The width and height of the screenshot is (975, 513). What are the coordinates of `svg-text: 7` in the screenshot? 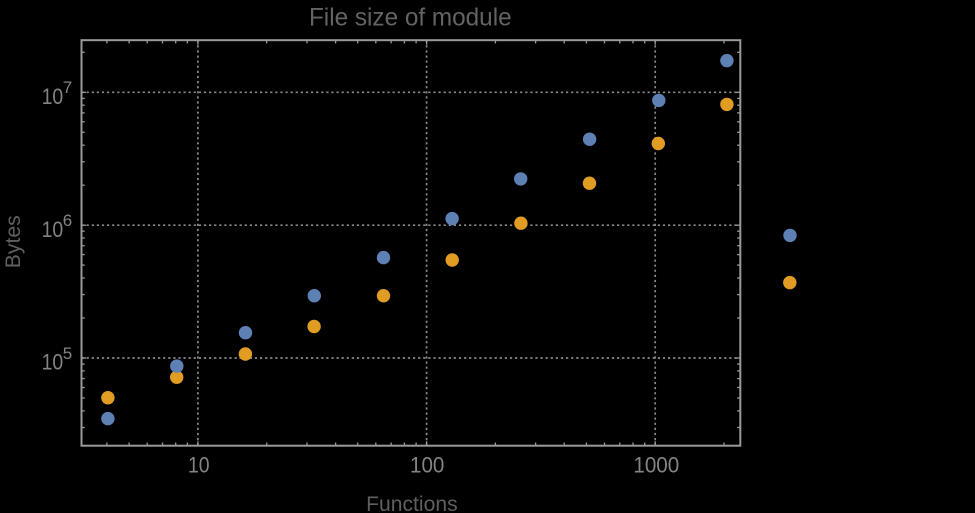 It's located at (67, 87).